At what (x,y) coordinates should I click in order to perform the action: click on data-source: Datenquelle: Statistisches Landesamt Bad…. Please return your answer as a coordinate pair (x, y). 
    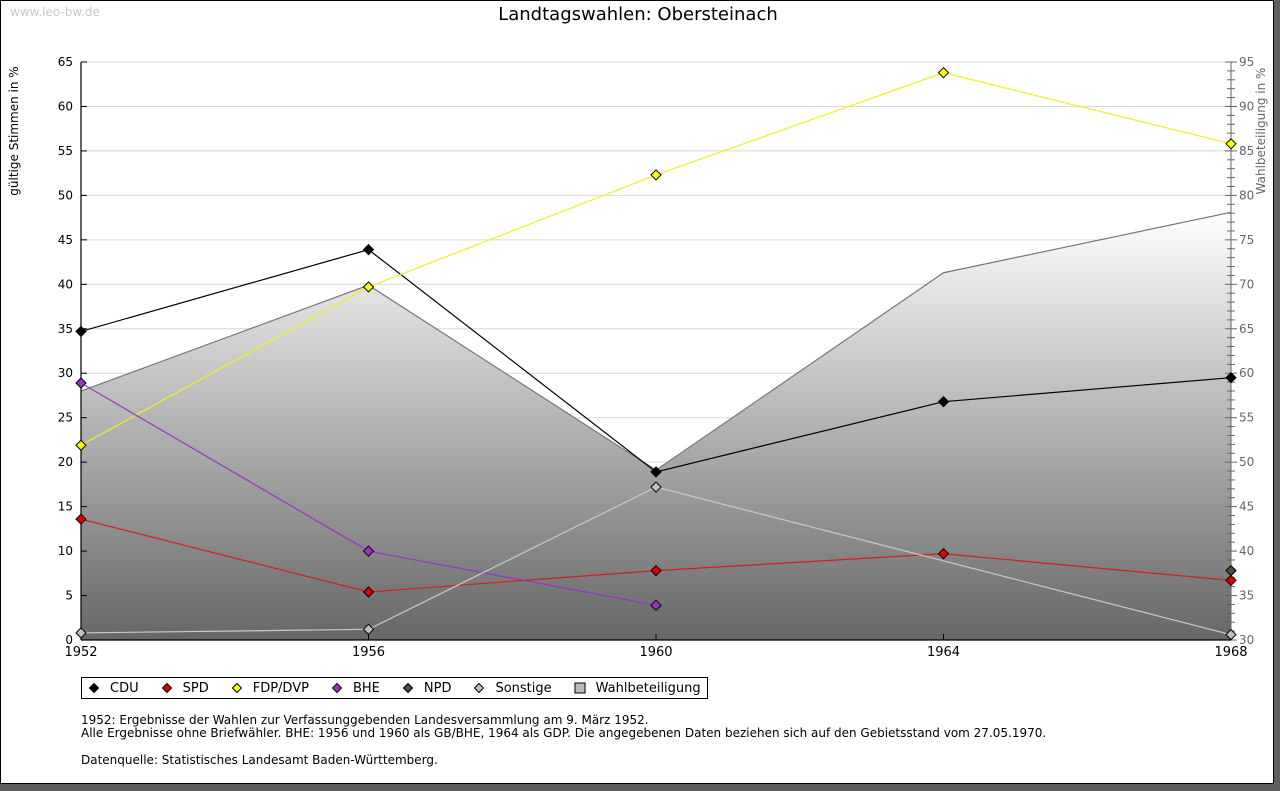
    Looking at the image, I should click on (259, 760).